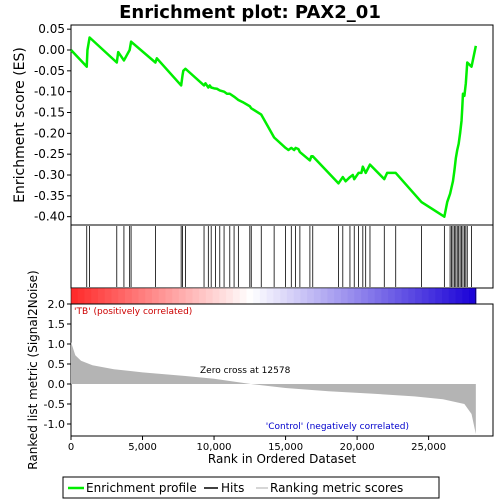  Describe the element at coordinates (49, 113) in the screenshot. I see `es-y-tick-label: -0.15` at that location.